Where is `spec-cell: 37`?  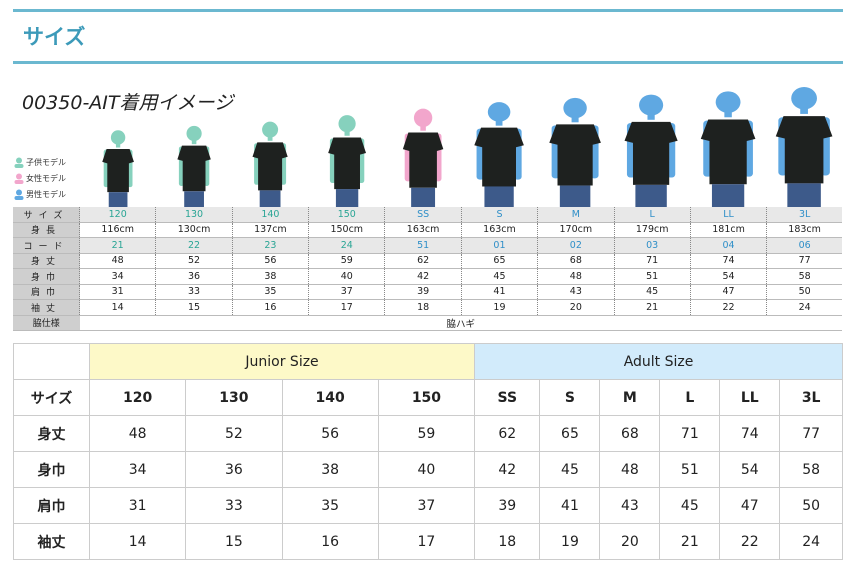
spec-cell: 37 is located at coordinates (346, 292).